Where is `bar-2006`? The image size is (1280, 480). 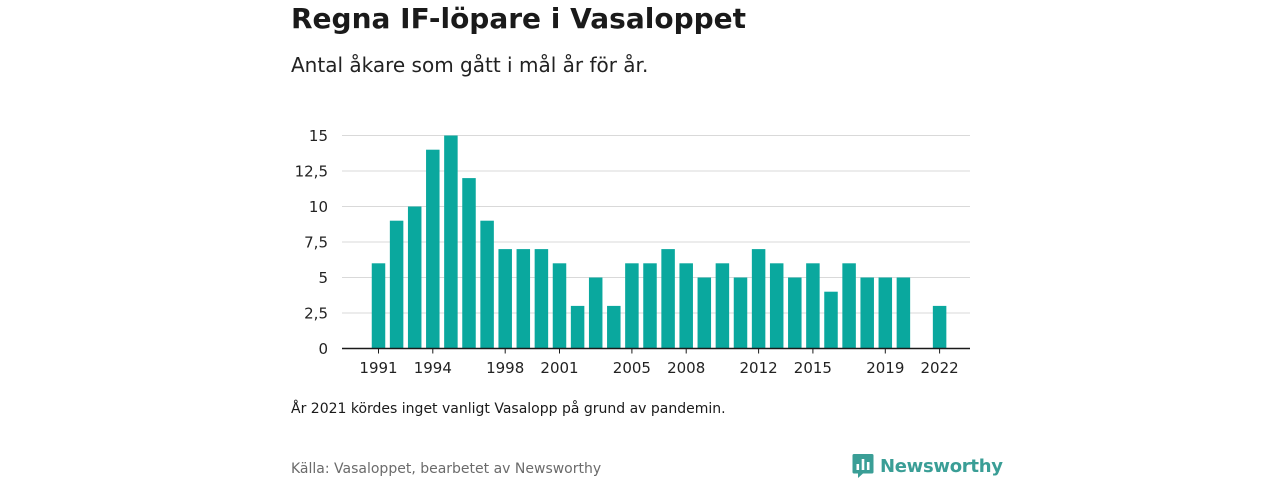 bar-2006 is located at coordinates (650, 306).